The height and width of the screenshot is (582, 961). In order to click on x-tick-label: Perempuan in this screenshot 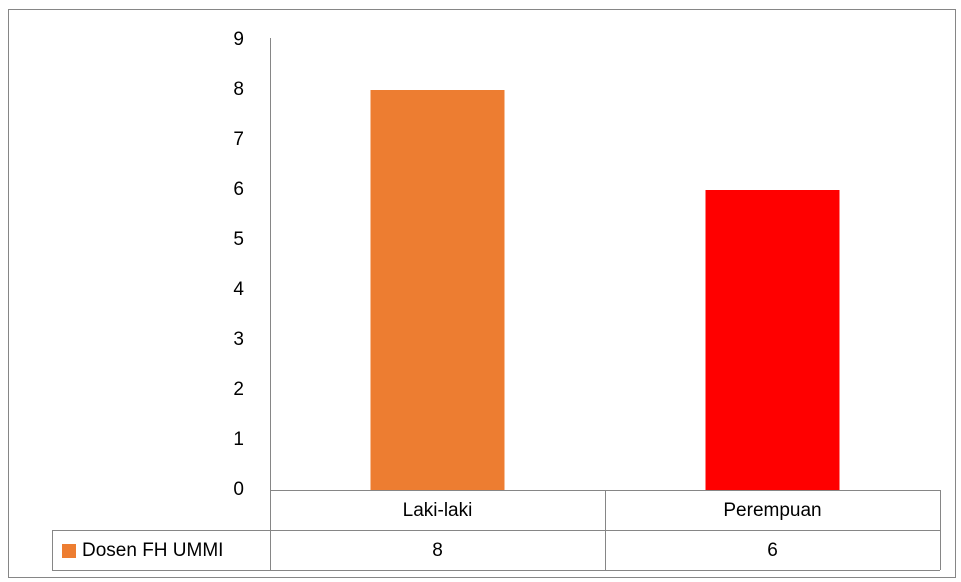, I will do `click(772, 510)`.